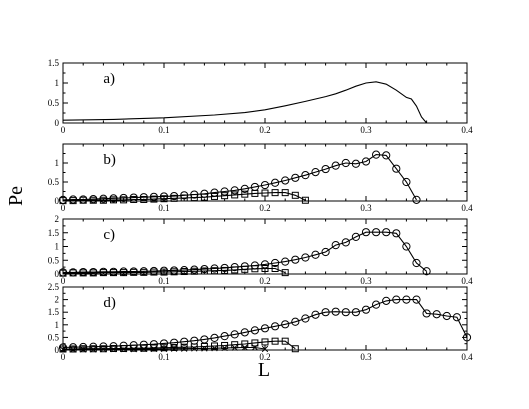 The image size is (529, 409). I want to click on panel-3: 0 0.1 0.2 0.3 0.4 0 0.5 1 1.5 2 c), so click(260, 250).